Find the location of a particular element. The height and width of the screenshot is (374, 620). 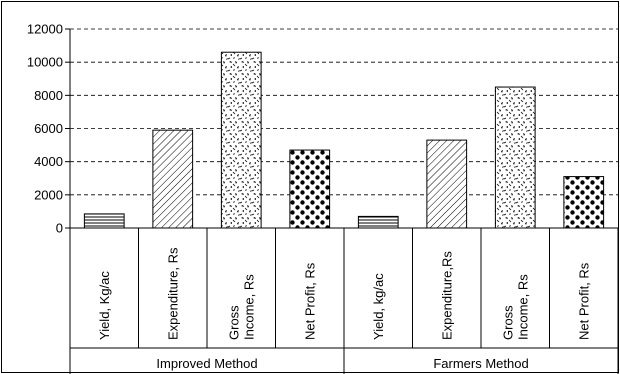

category-label: Yield, Kg/ac is located at coordinates (104, 305).